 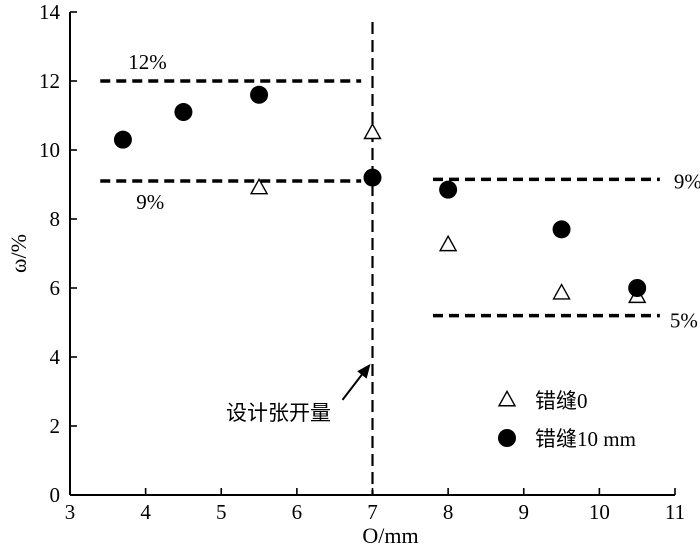 I want to click on y-tick-label: 0, so click(x=55, y=495).